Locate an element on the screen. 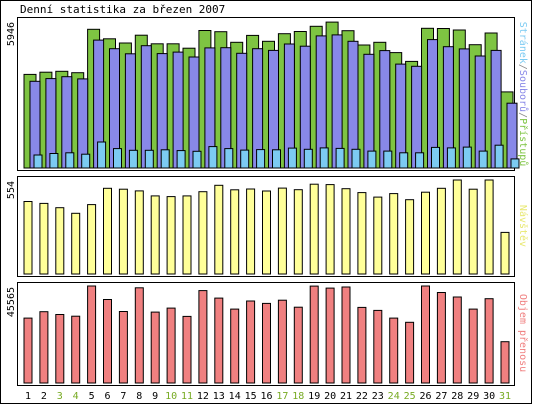 This screenshot has height=405, width=533. day-label-29: 29 is located at coordinates (473, 396).